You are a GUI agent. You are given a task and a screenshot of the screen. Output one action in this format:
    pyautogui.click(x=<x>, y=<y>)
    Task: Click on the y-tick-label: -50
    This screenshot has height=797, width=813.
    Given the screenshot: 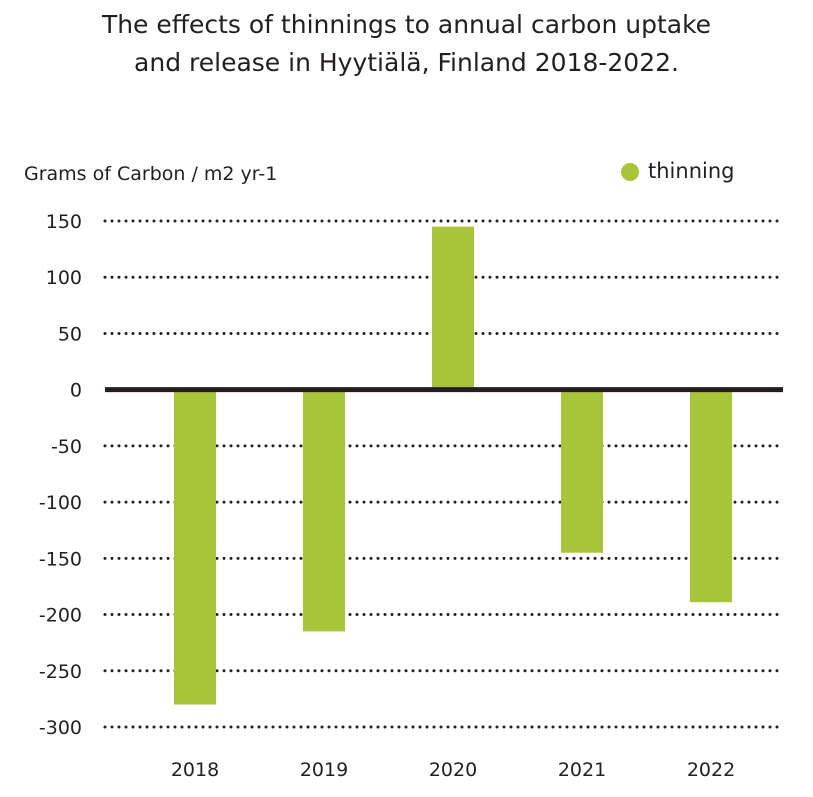 What is the action you would take?
    pyautogui.click(x=66, y=447)
    